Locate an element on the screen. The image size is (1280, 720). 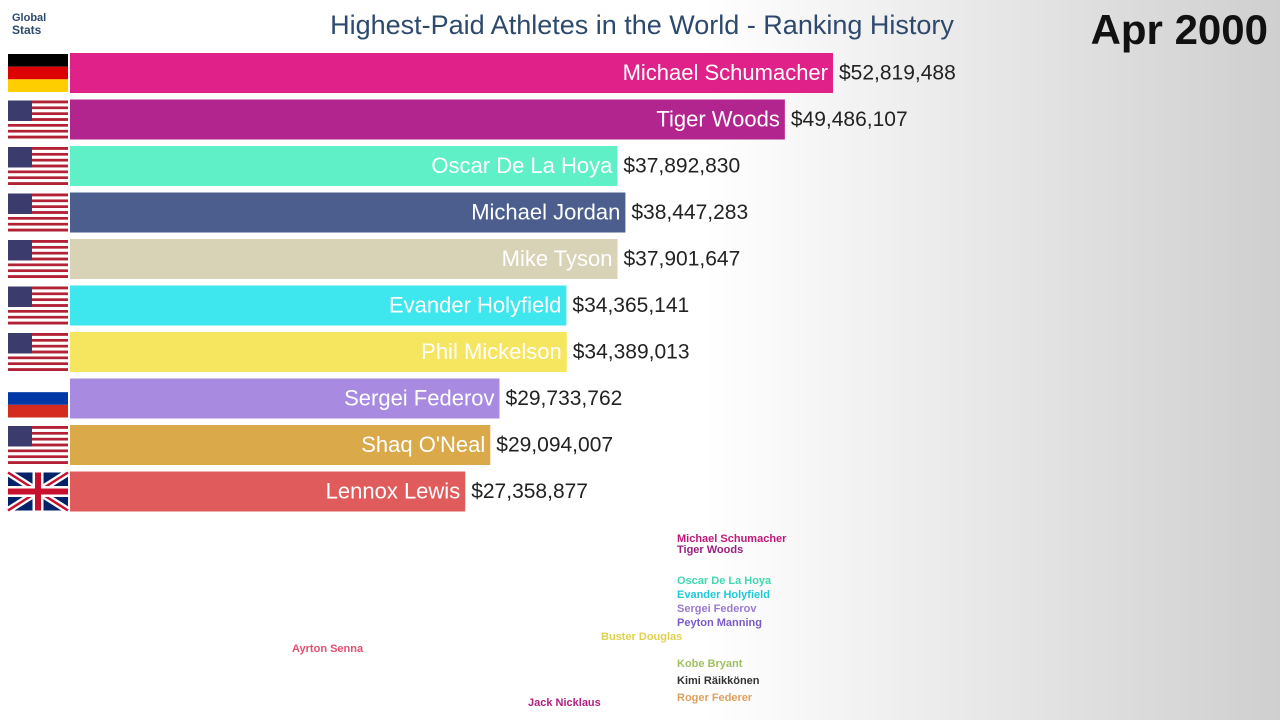
line-label: Michael Schumacher is located at coordinates (732, 539).